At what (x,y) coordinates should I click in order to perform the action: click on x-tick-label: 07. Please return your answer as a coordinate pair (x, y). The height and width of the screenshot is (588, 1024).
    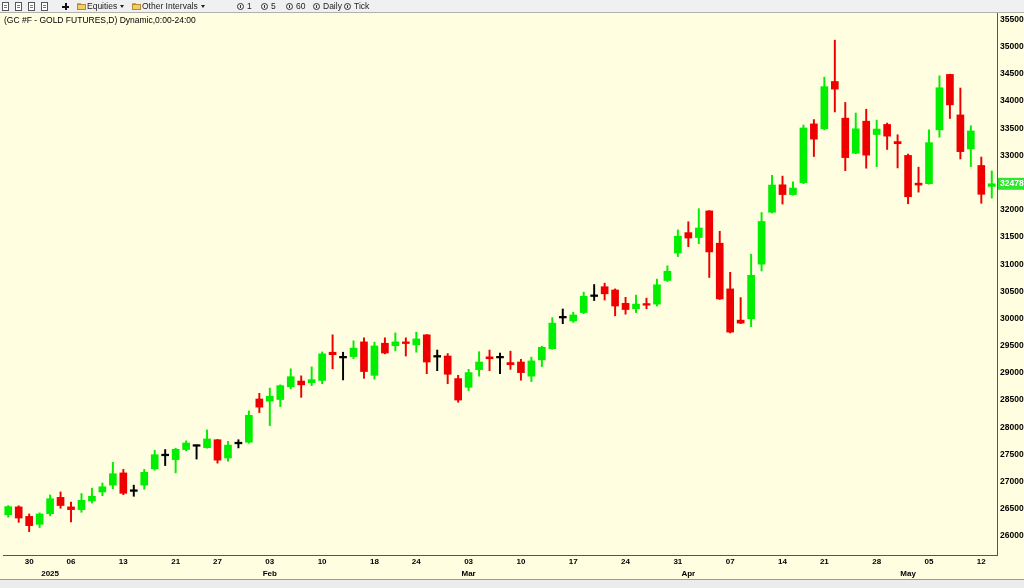
    Looking at the image, I should click on (730, 562).